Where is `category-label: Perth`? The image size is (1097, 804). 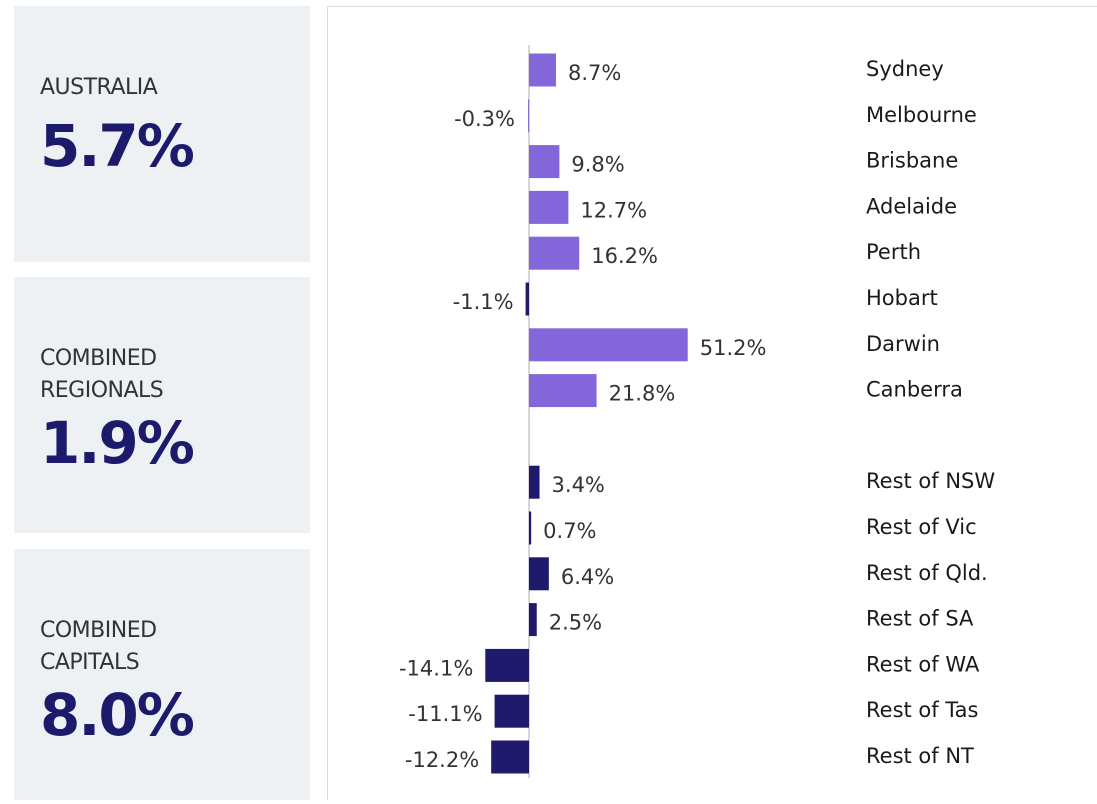 category-label: Perth is located at coordinates (893, 252).